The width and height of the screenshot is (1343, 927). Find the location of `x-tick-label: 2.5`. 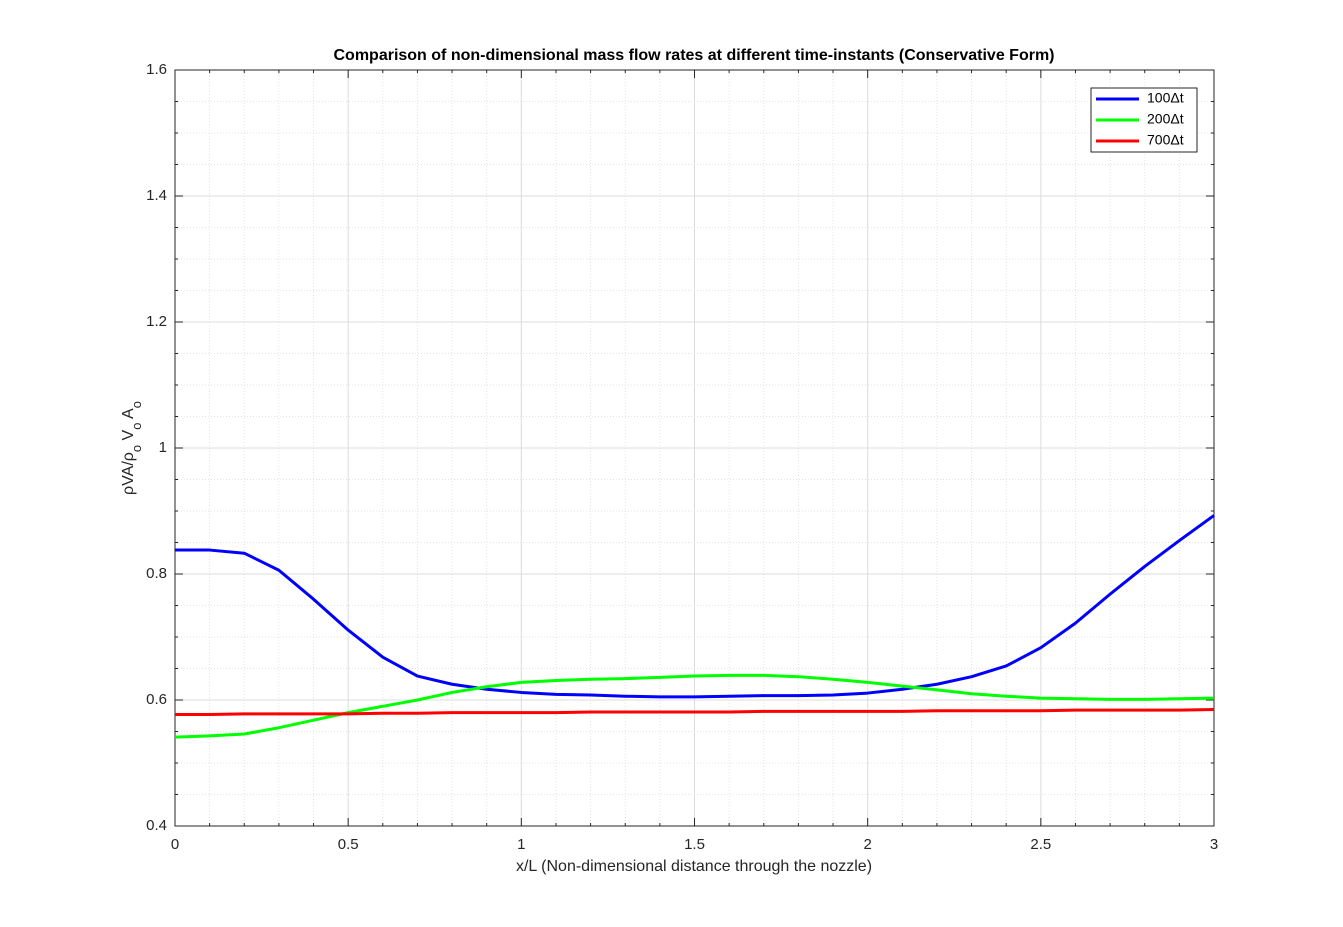

x-tick-label: 2.5 is located at coordinates (1040, 844).